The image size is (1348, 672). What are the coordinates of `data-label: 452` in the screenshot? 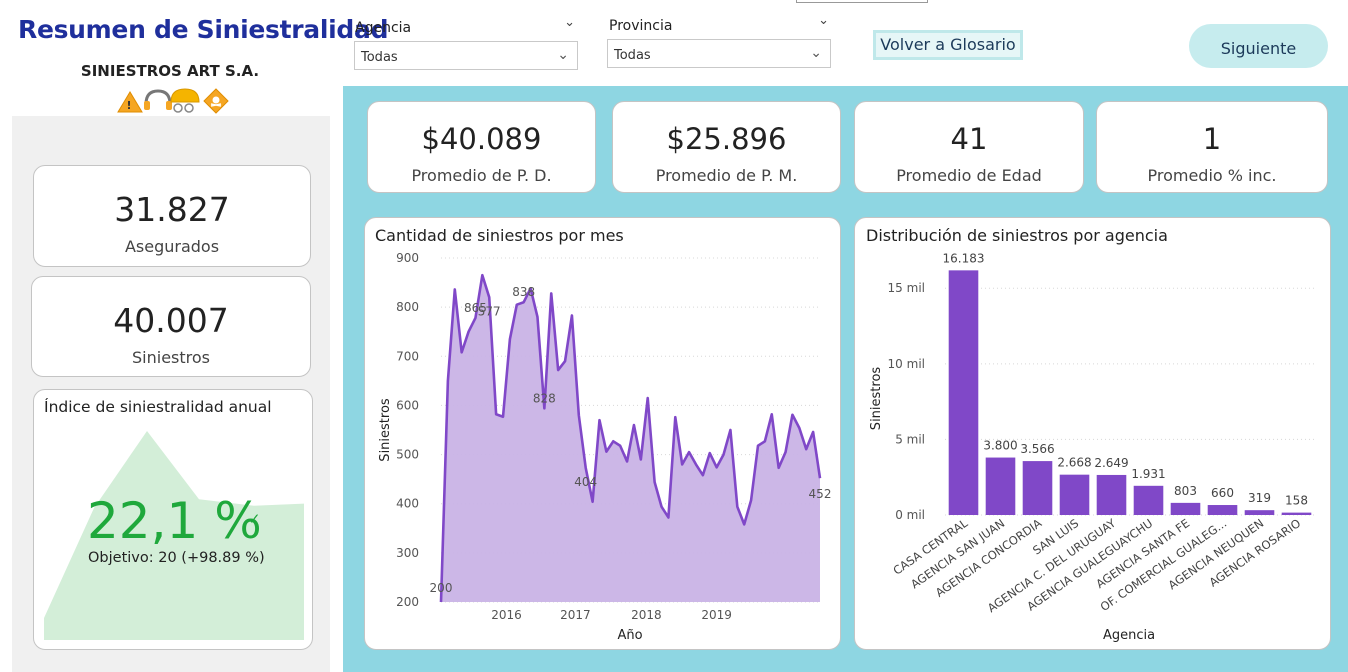 It's located at (820, 494).